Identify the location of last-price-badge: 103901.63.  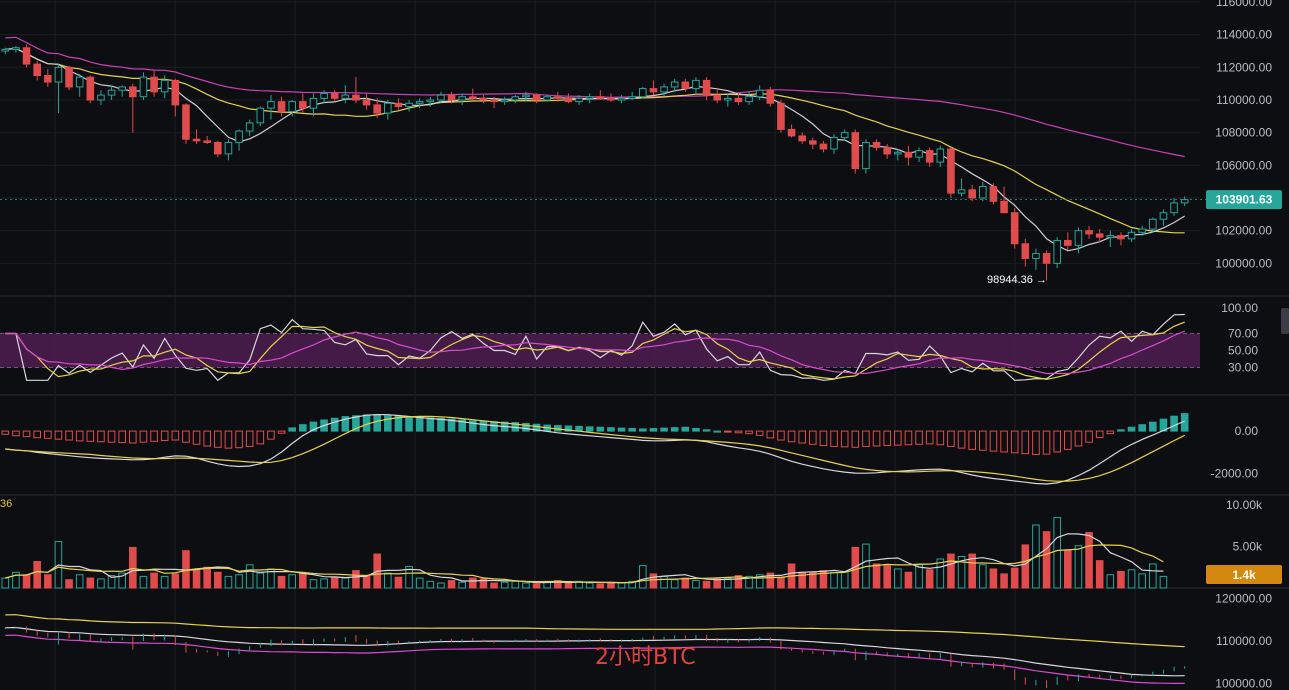
(1244, 200).